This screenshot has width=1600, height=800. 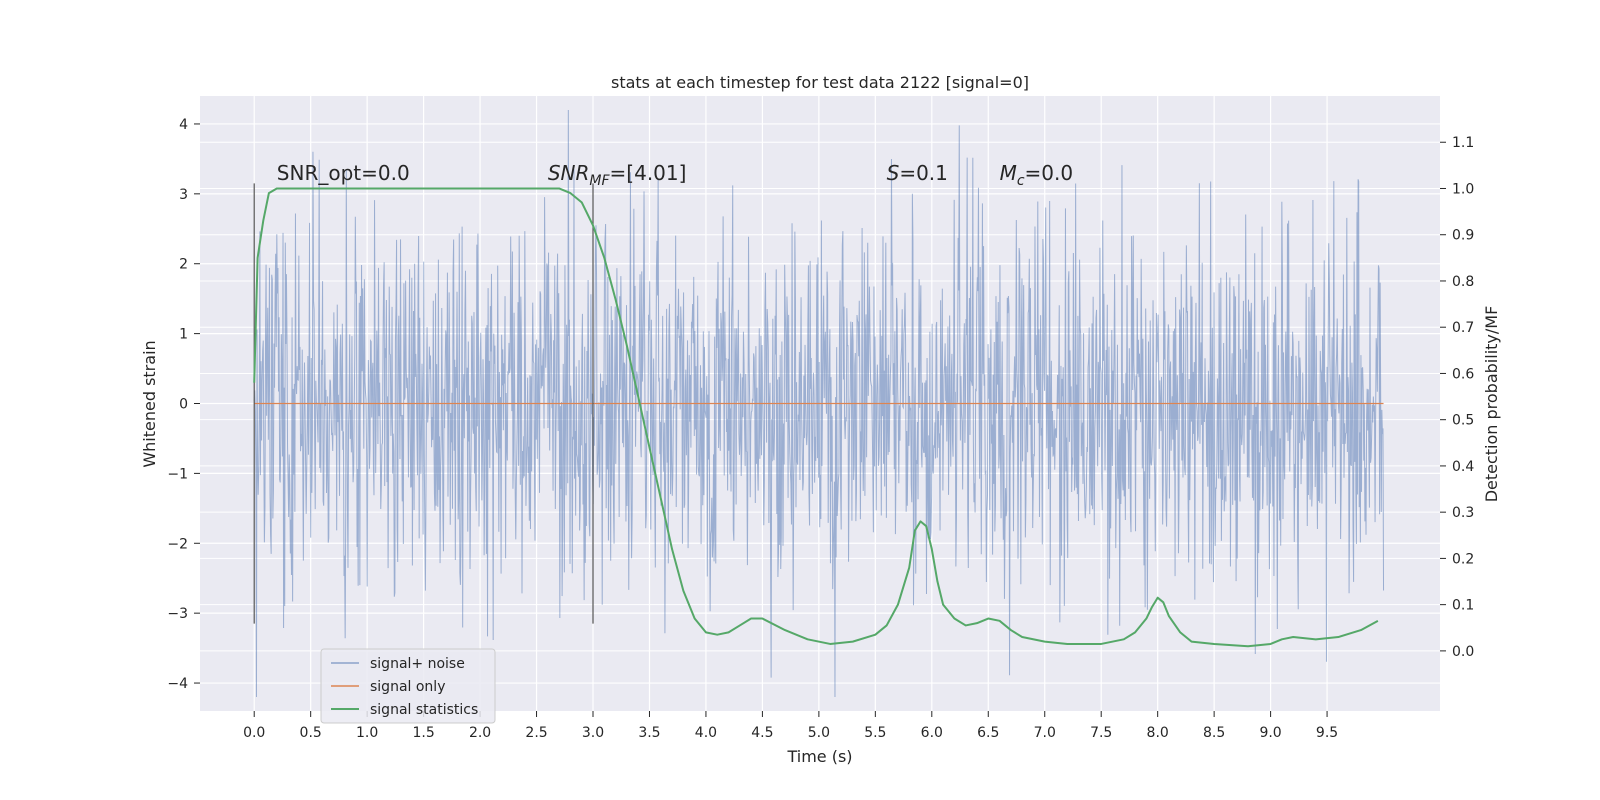 What do you see at coordinates (183, 125) in the screenshot?
I see `y-tick-label: 4` at bounding box center [183, 125].